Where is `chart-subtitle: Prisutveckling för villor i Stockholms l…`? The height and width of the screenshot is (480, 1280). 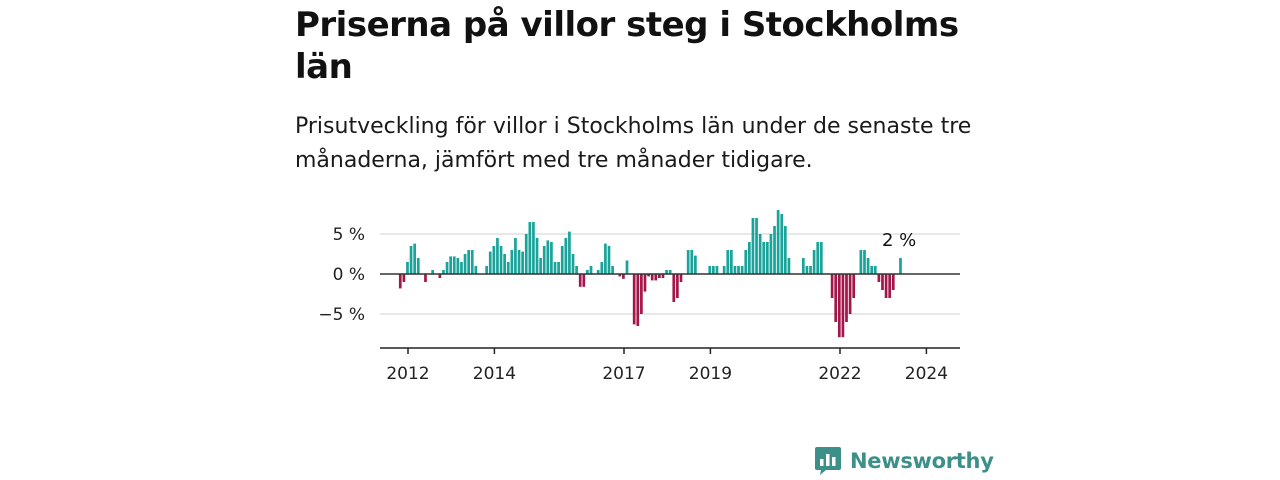
chart-subtitle: Prisutveckling för villor i Stockholms l… is located at coordinates (633, 143).